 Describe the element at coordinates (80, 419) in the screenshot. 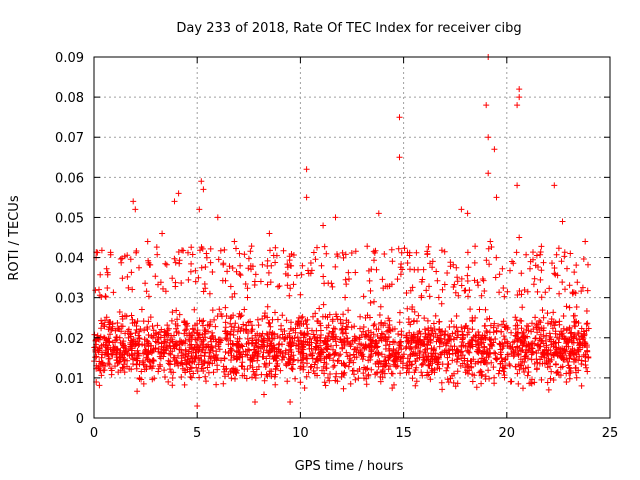

I see `y-tick-label: 0` at that location.